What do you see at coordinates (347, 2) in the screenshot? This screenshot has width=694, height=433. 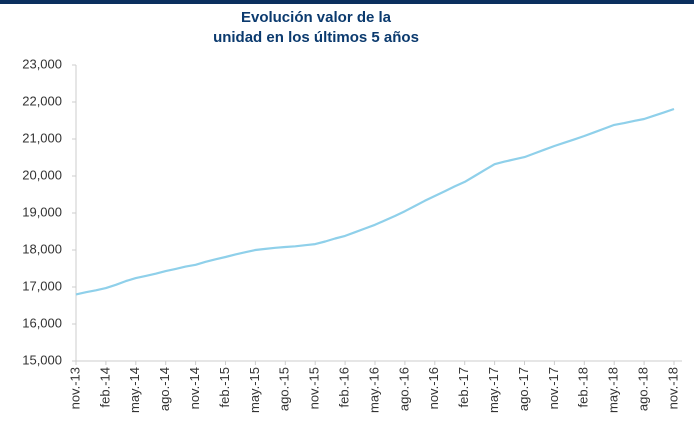 I see `top-bar` at bounding box center [347, 2].